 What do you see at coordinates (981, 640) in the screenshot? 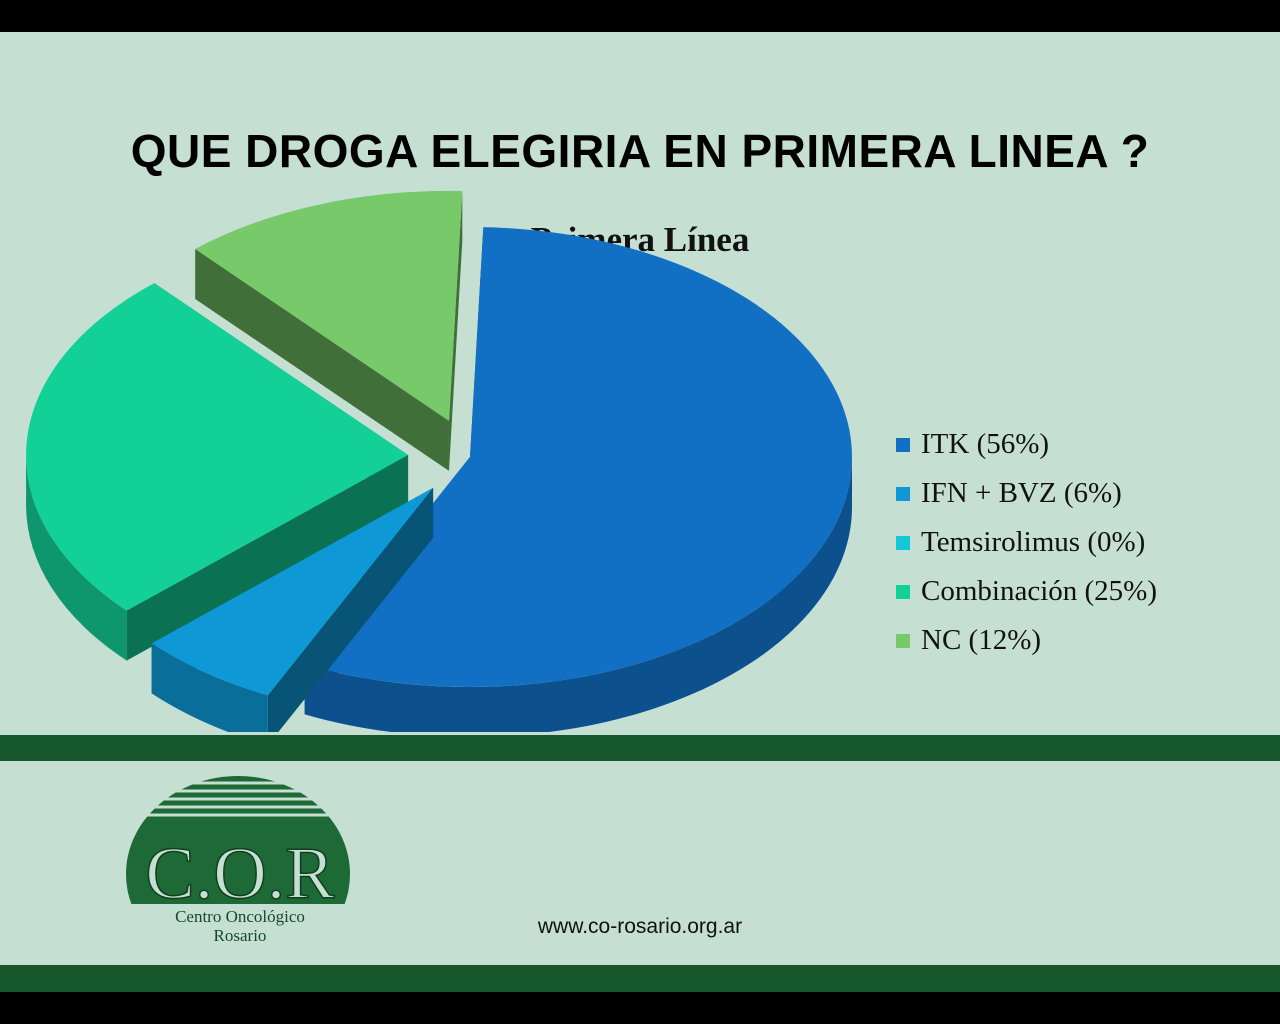
I see `legend-label: NC (12%)` at bounding box center [981, 640].